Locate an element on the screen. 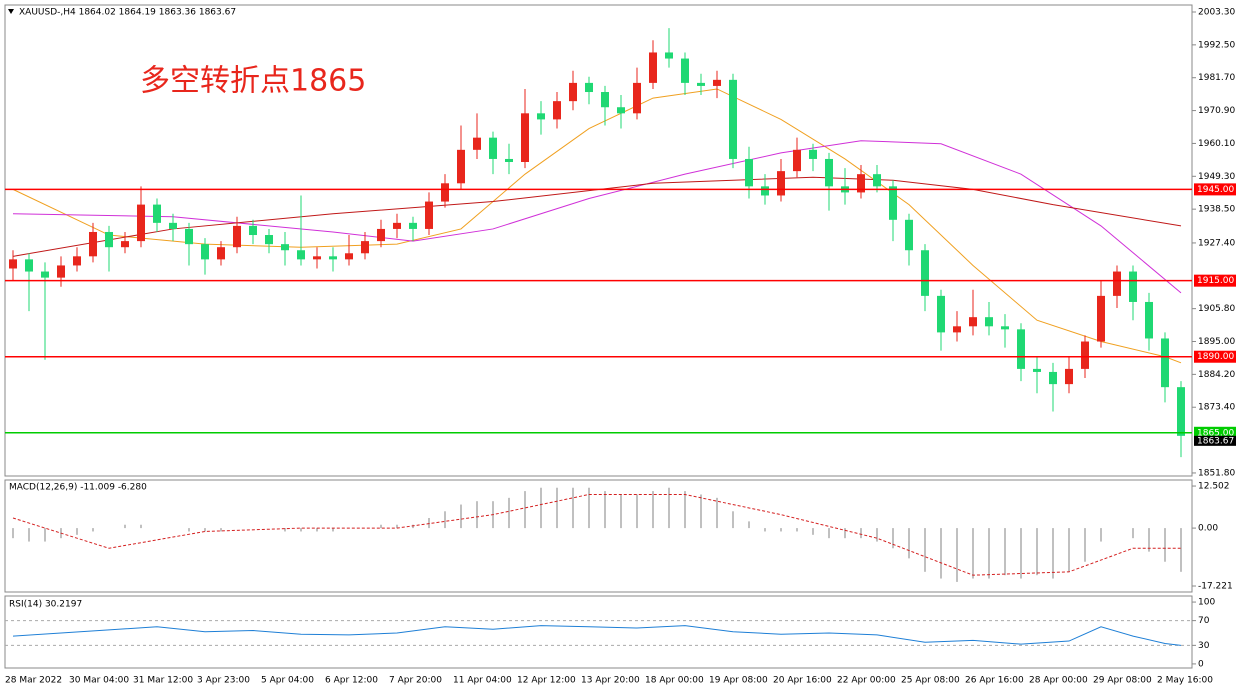 The height and width of the screenshot is (696, 1241). x-tick-label: 3 Apr 23:00 is located at coordinates (223, 681).